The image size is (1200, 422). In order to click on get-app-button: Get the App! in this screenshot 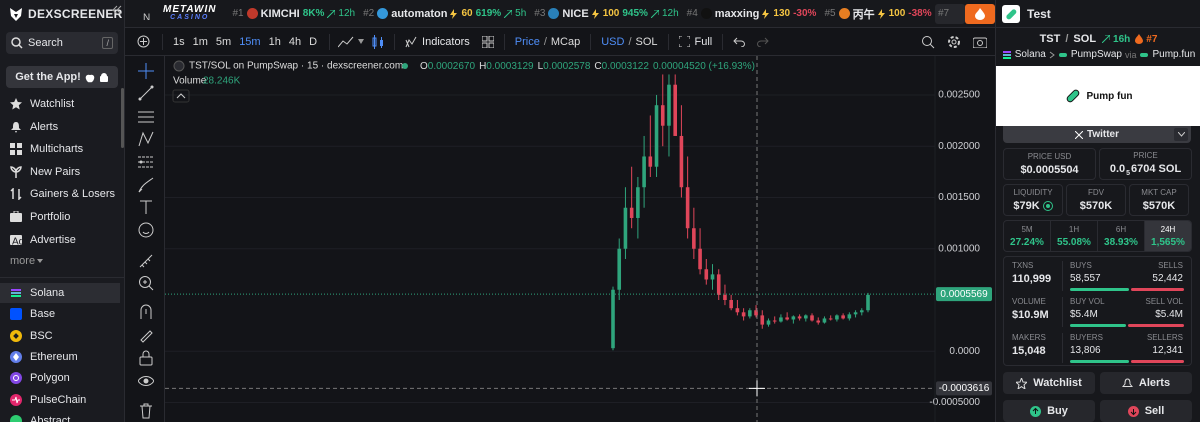, I will do `click(62, 77)`.